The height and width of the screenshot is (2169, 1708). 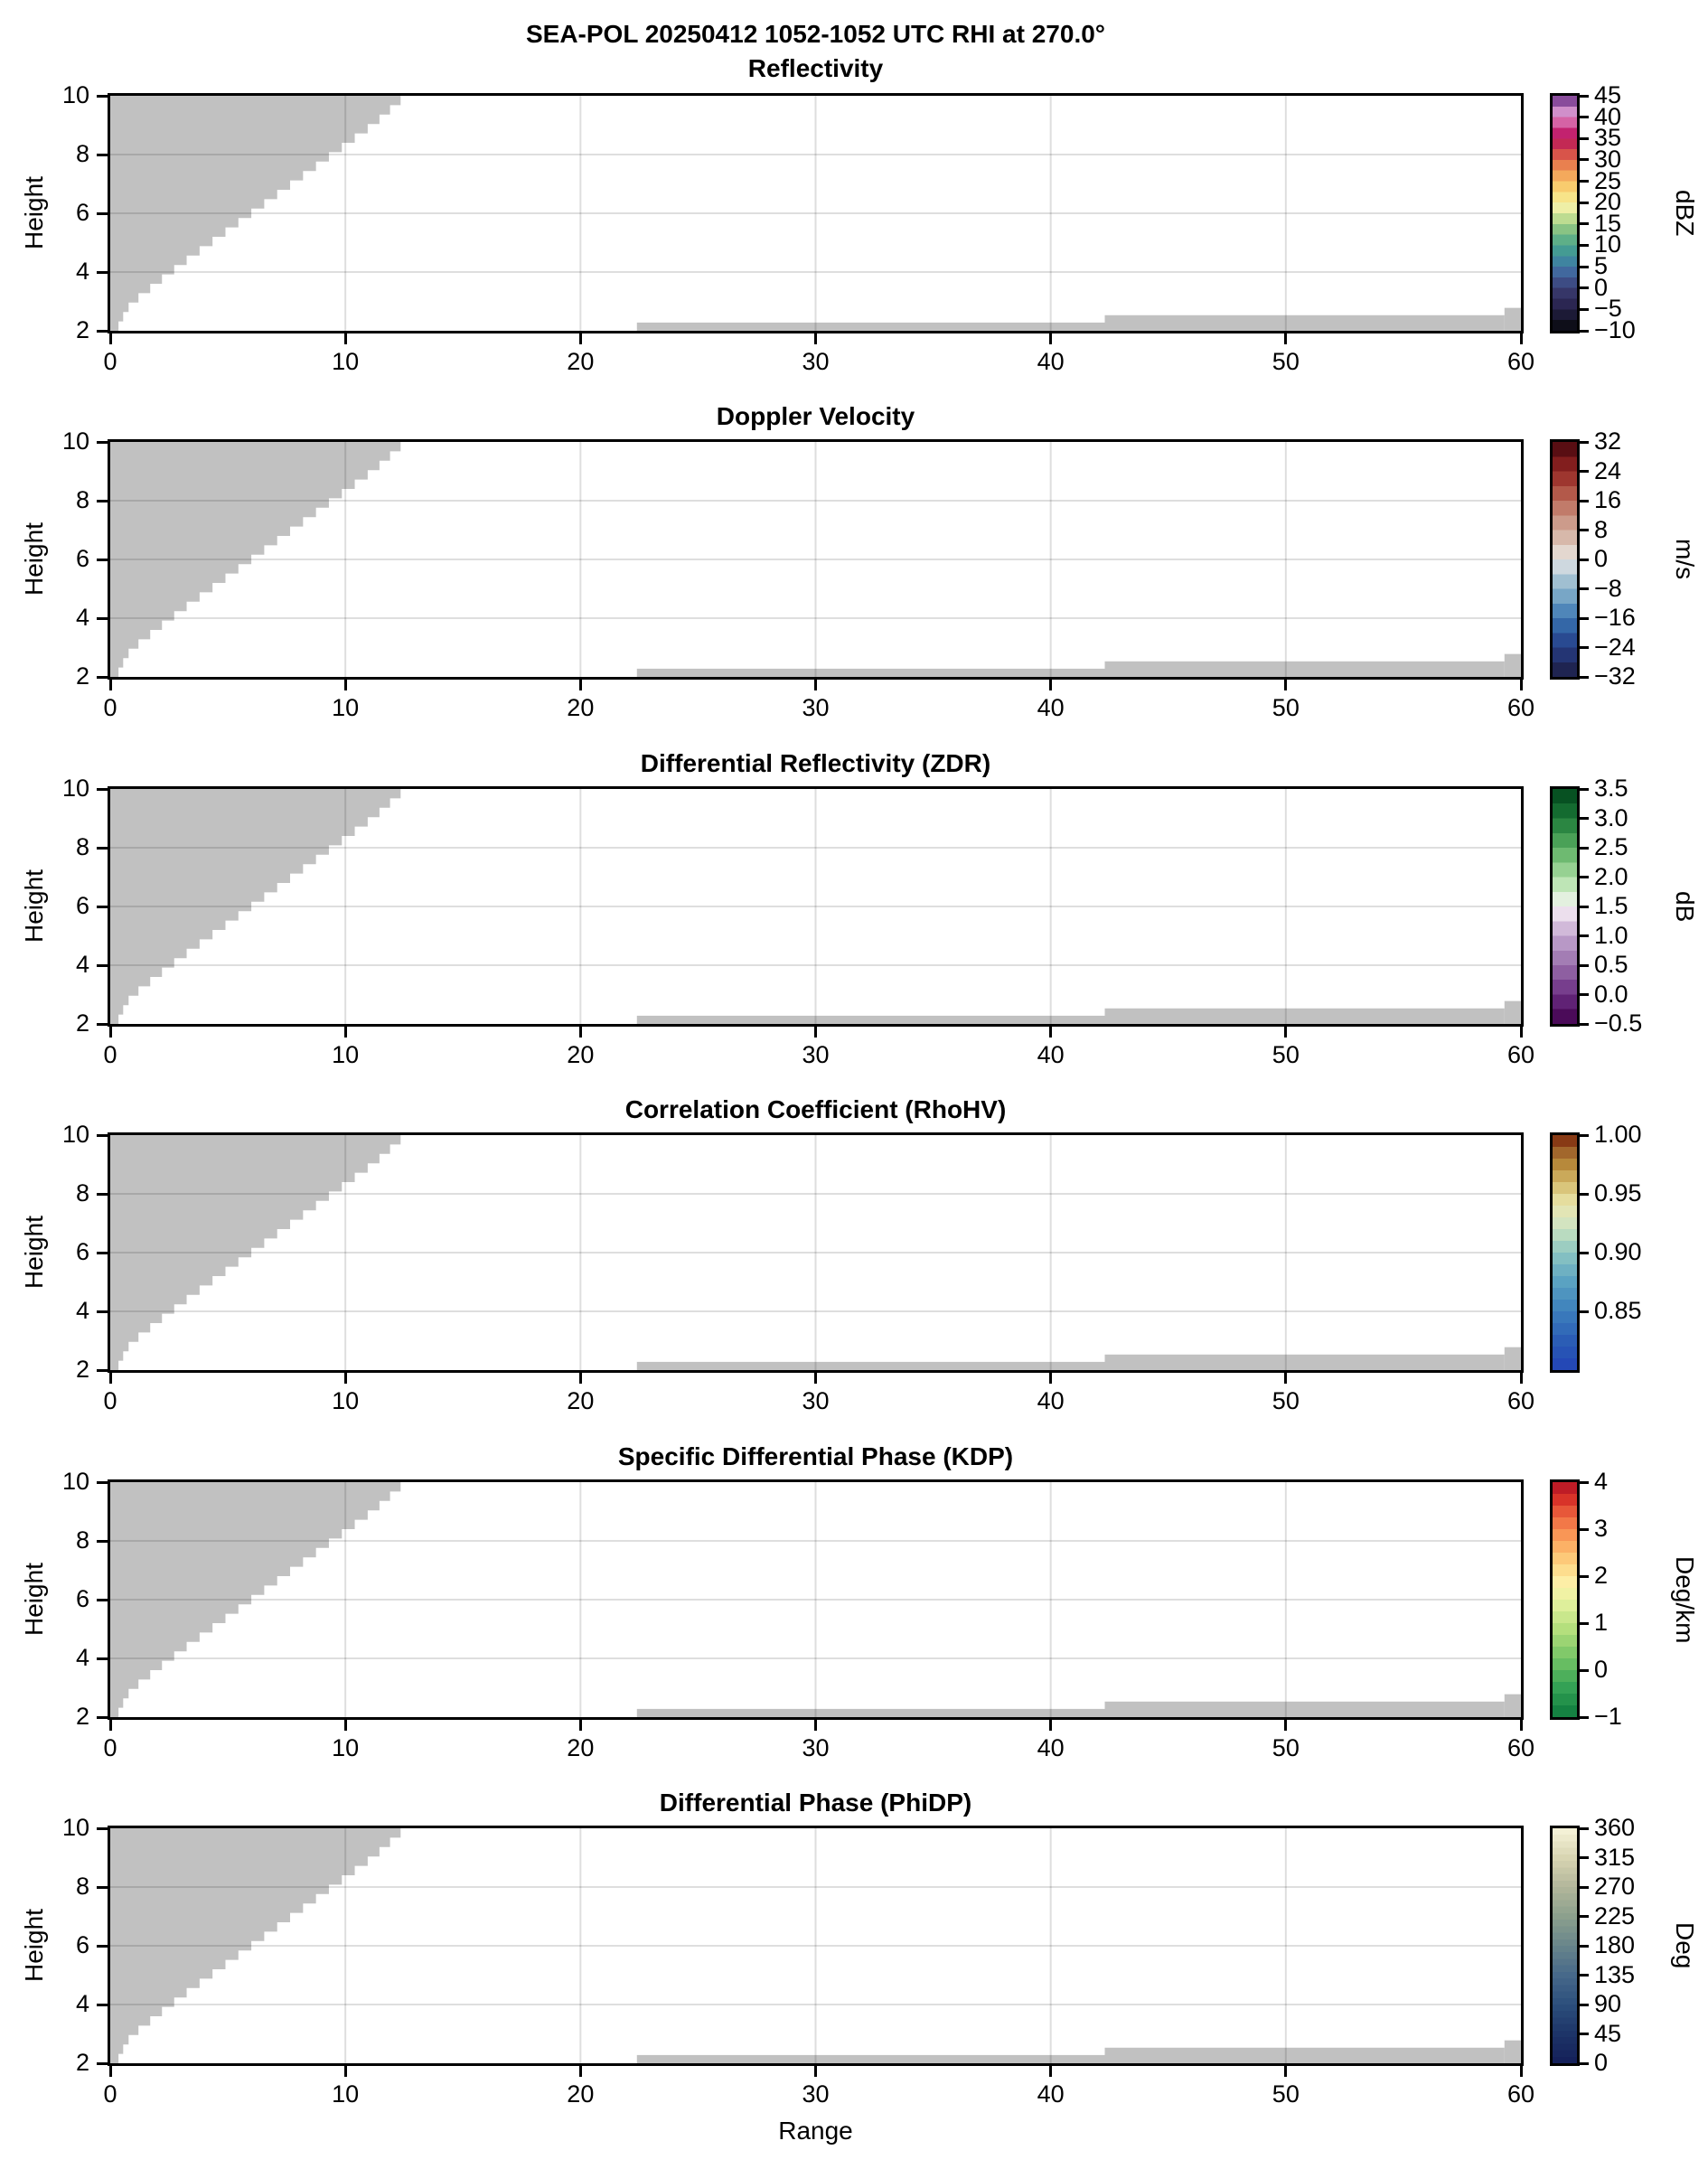 I want to click on colorbar-tick-label: 25, so click(x=1608, y=180).